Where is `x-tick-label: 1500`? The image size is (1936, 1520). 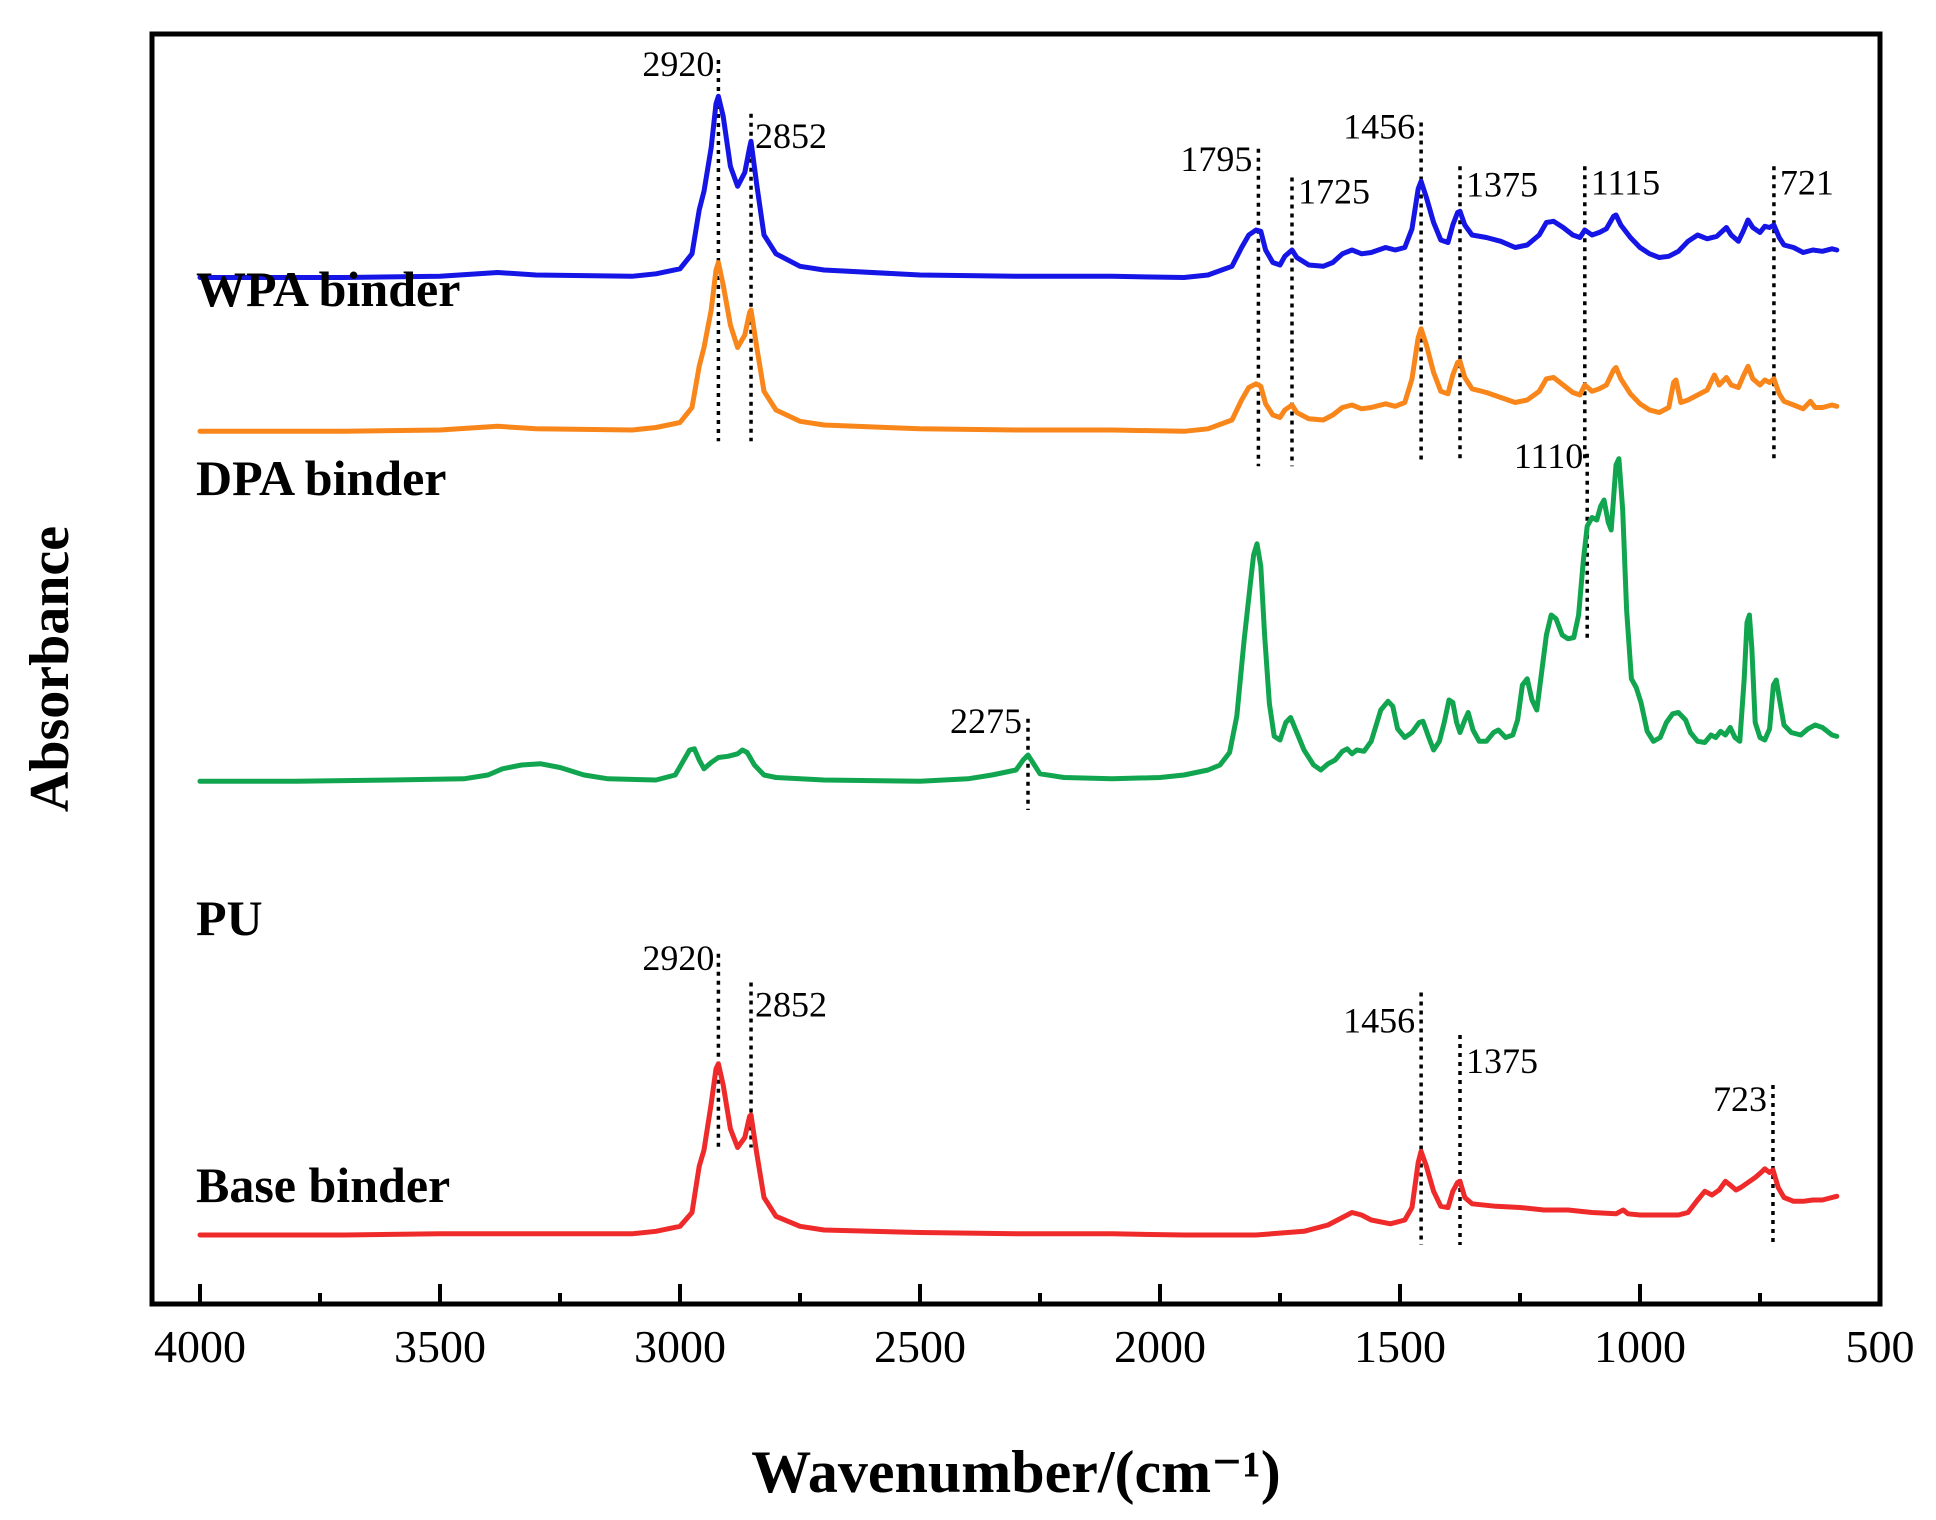
x-tick-label: 1500 is located at coordinates (1400, 1346).